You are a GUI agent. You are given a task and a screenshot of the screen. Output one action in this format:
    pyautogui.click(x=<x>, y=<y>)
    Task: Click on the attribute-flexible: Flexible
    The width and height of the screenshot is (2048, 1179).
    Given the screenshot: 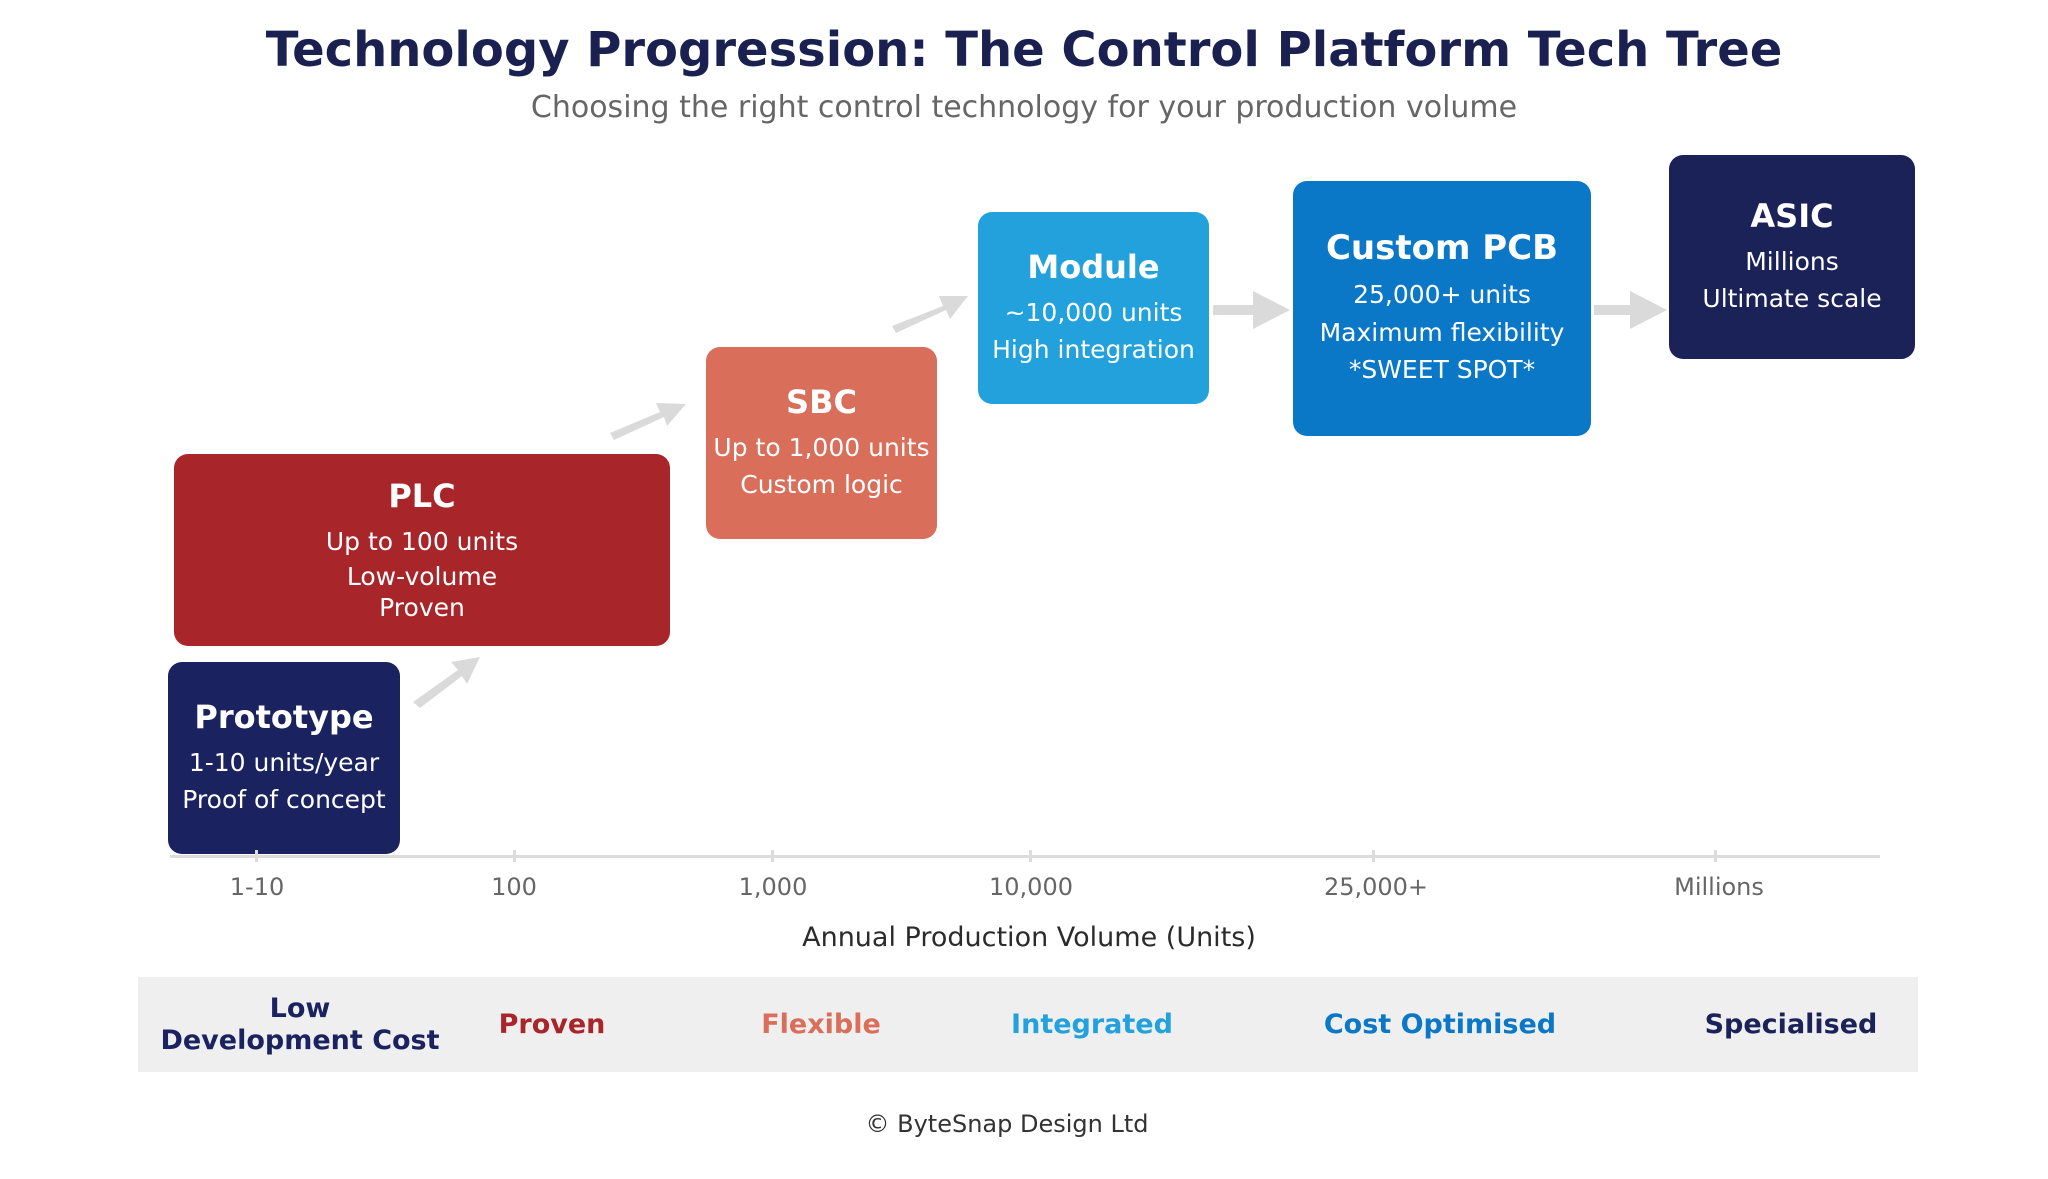 What is the action you would take?
    pyautogui.click(x=821, y=1024)
    